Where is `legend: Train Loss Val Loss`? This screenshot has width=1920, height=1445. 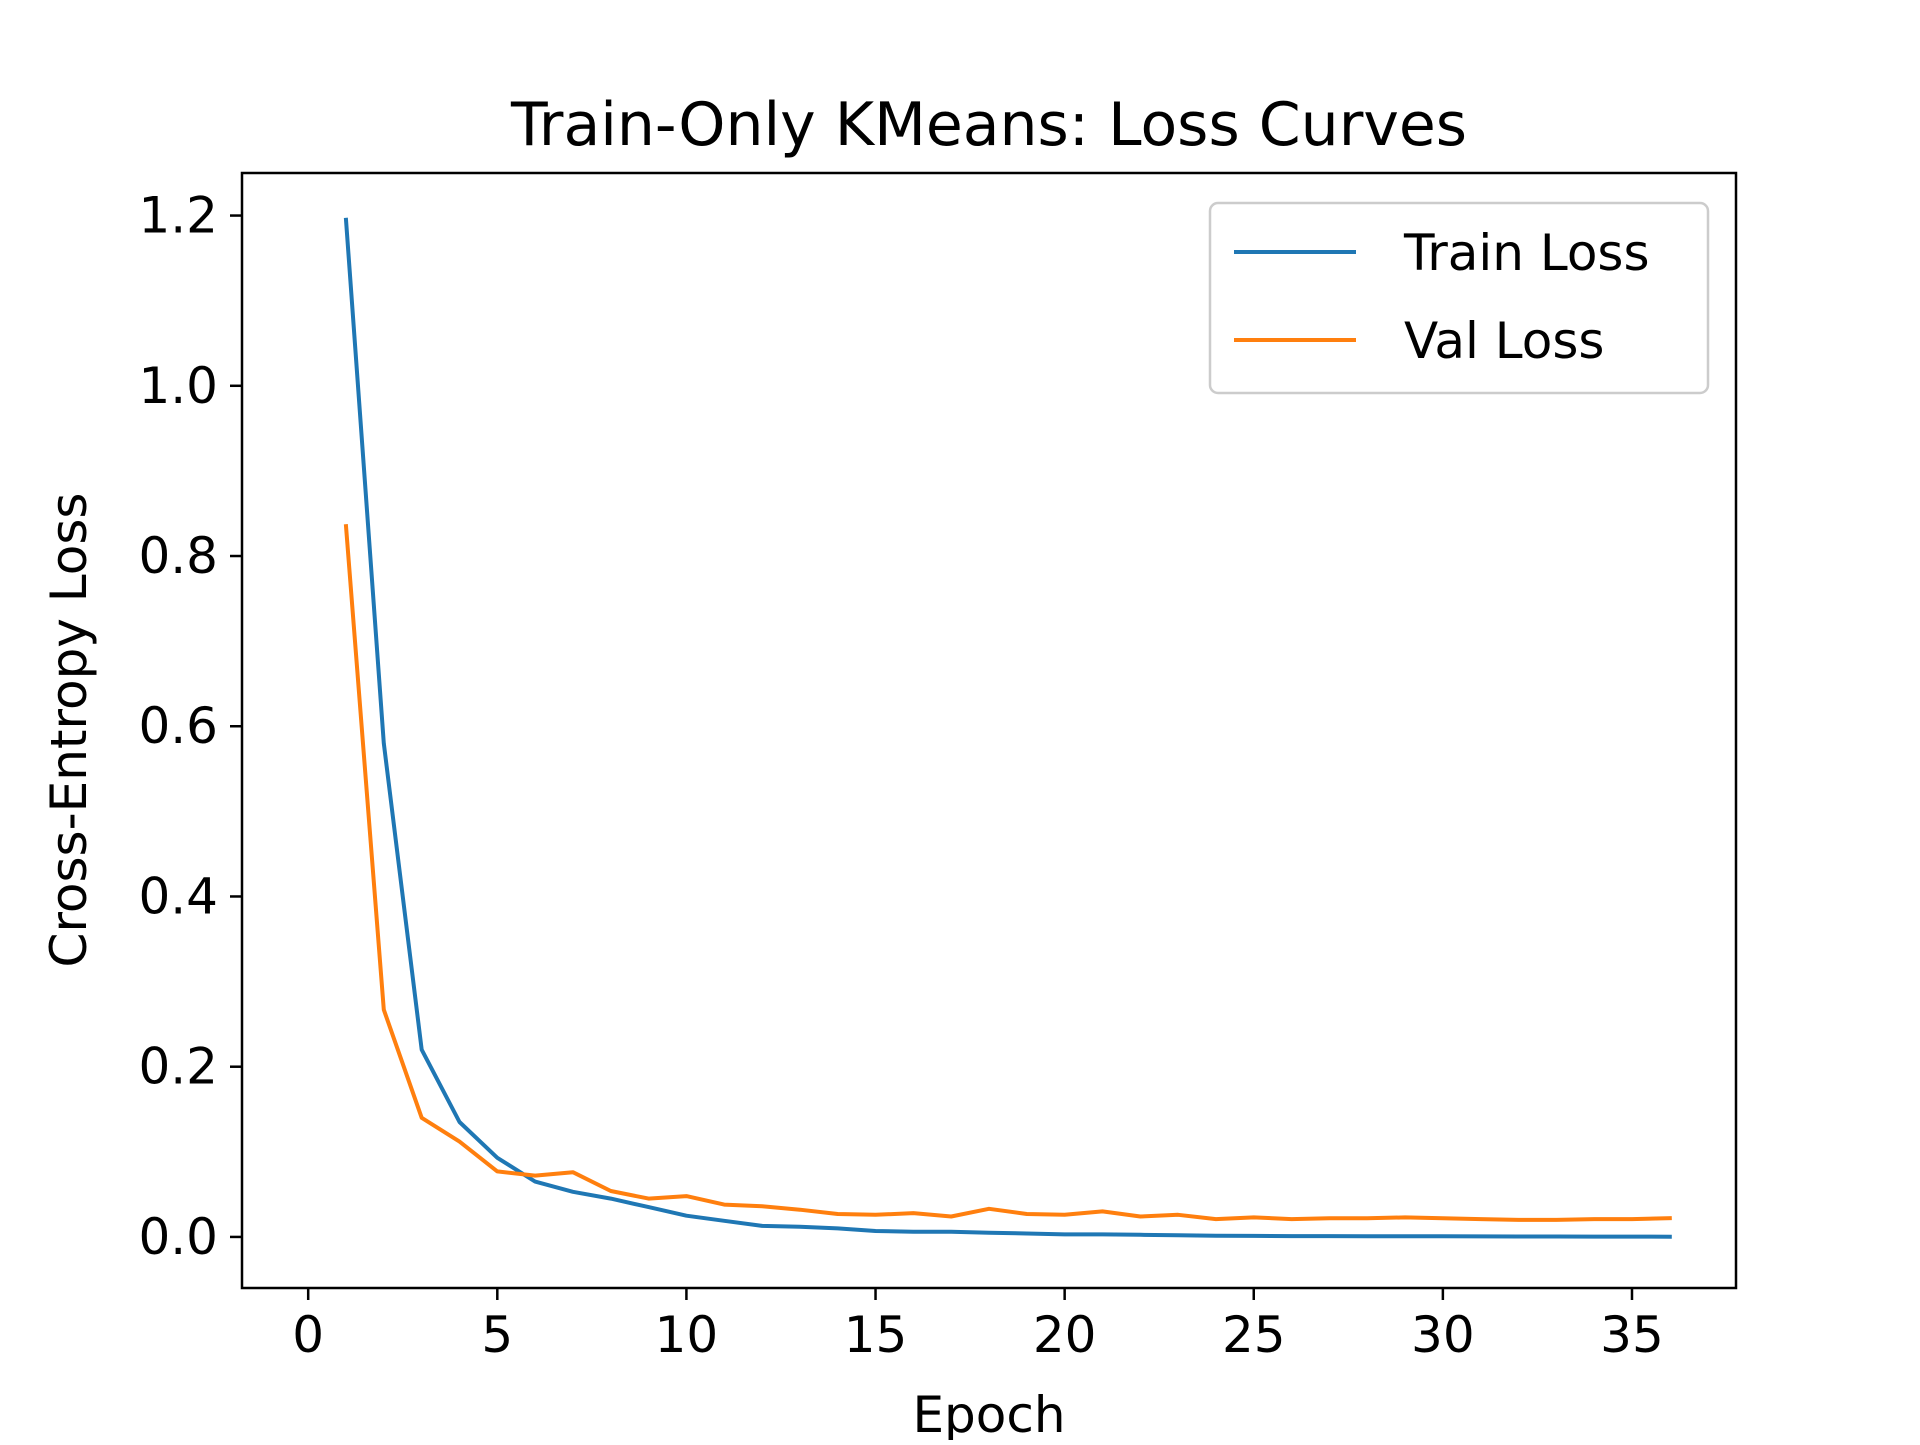
legend: Train Loss Val Loss is located at coordinates (1459, 298).